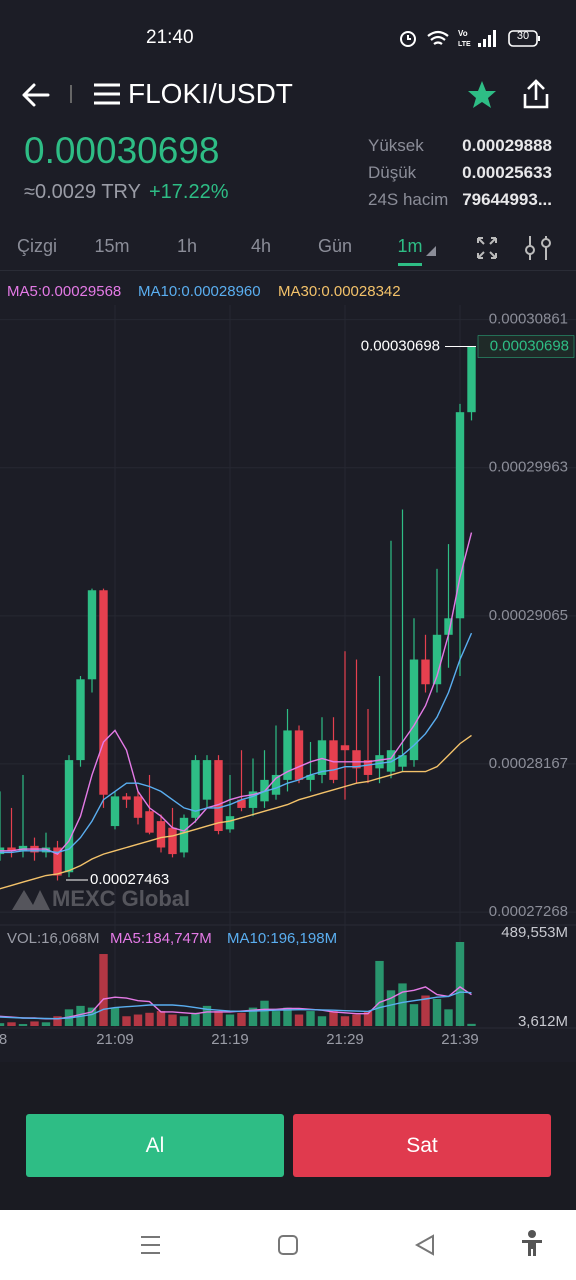 This screenshot has height=1280, width=576. I want to click on y-tick-label: 0.00029065, so click(528, 615).